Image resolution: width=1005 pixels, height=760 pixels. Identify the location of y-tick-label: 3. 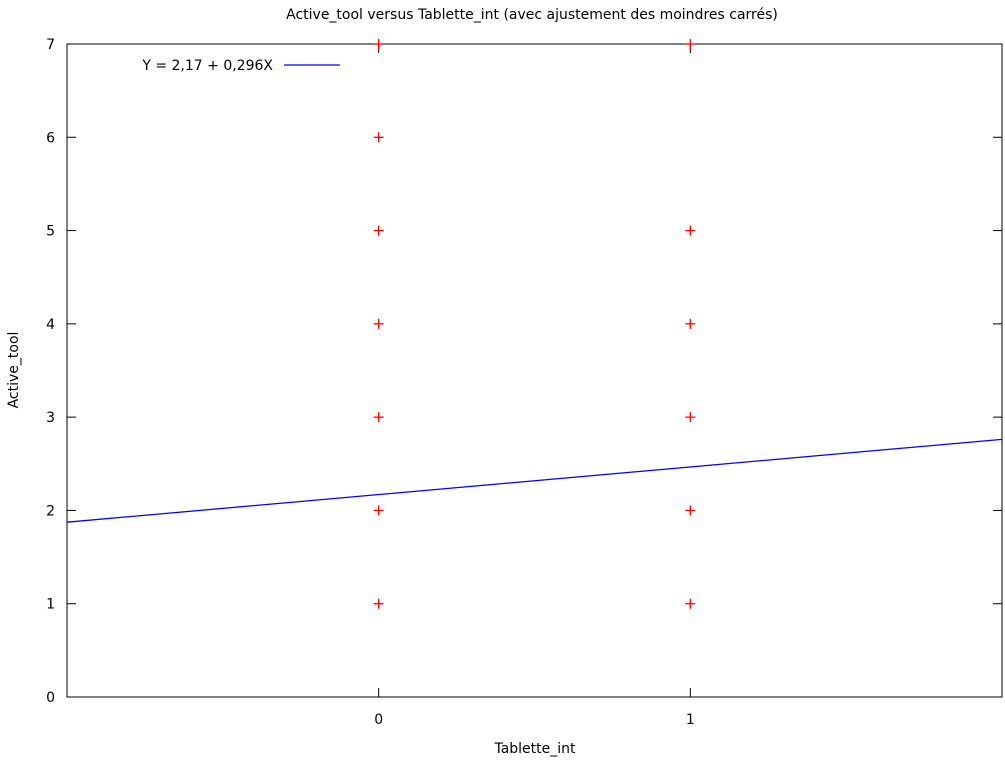
(50, 418).